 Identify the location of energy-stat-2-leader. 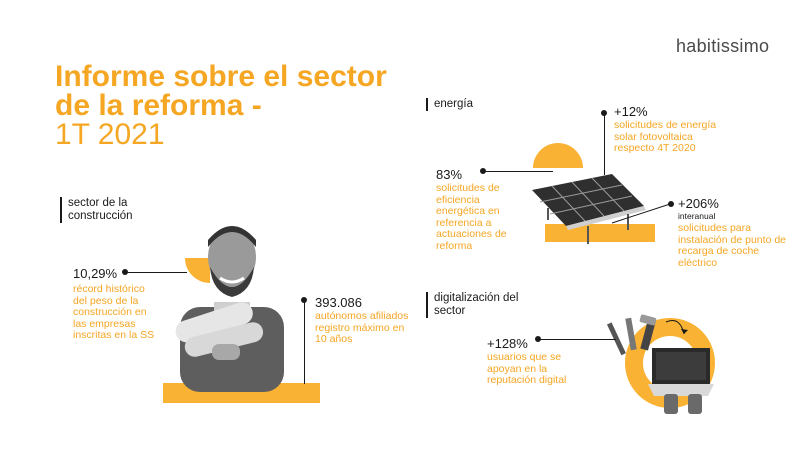
(518, 171).